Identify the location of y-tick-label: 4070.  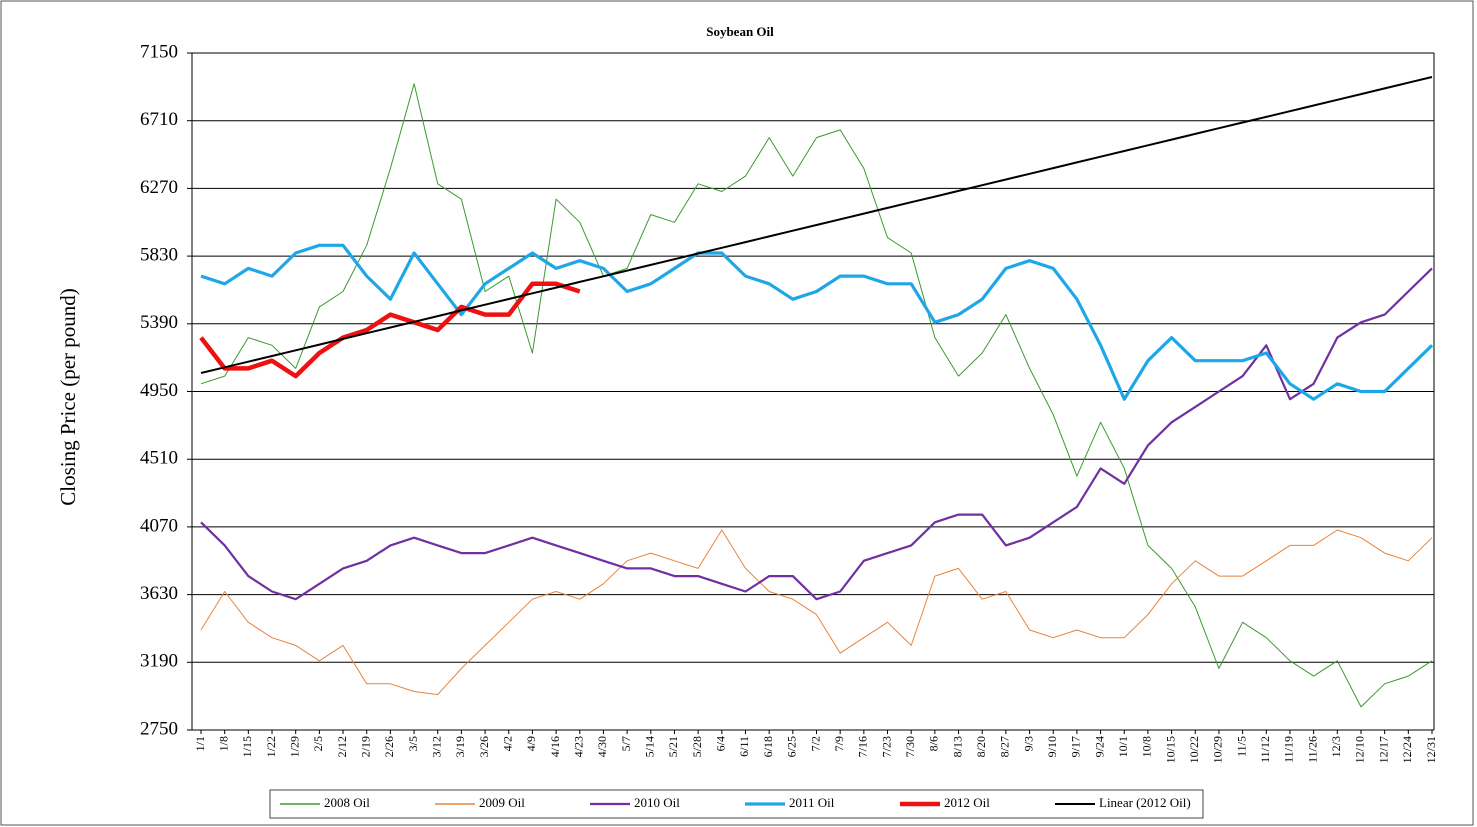
(159, 525).